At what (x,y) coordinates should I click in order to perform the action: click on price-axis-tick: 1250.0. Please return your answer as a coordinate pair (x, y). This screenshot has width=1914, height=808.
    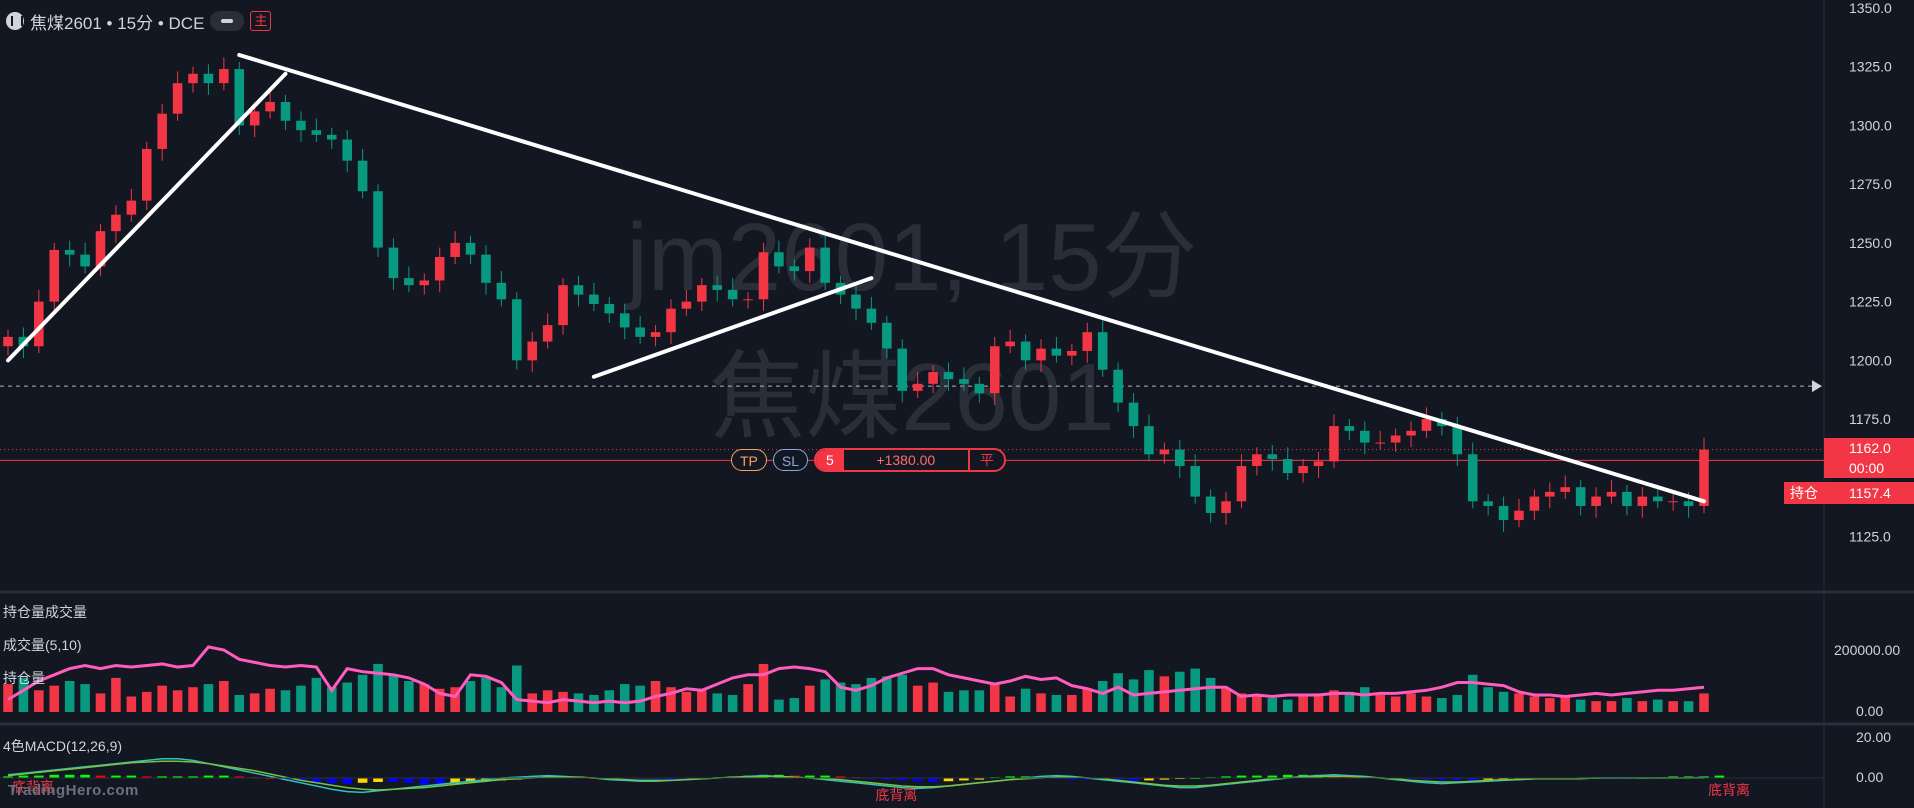
    Looking at the image, I should click on (1870, 243).